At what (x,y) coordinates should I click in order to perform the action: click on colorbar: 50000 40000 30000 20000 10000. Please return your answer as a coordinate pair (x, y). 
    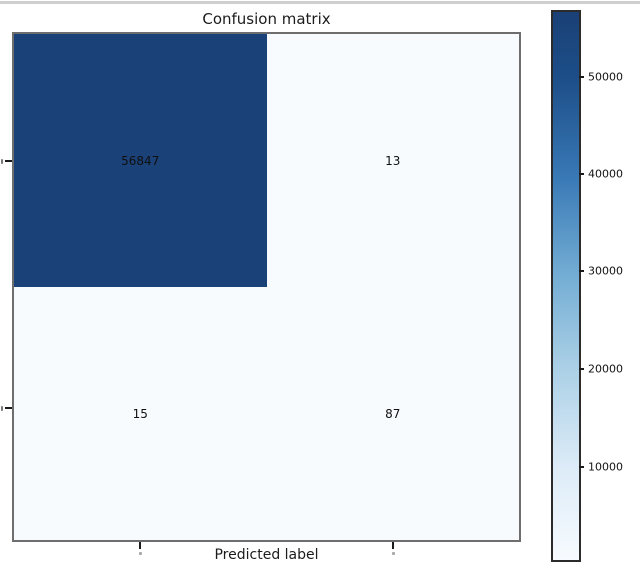
    Looking at the image, I should click on (587, 286).